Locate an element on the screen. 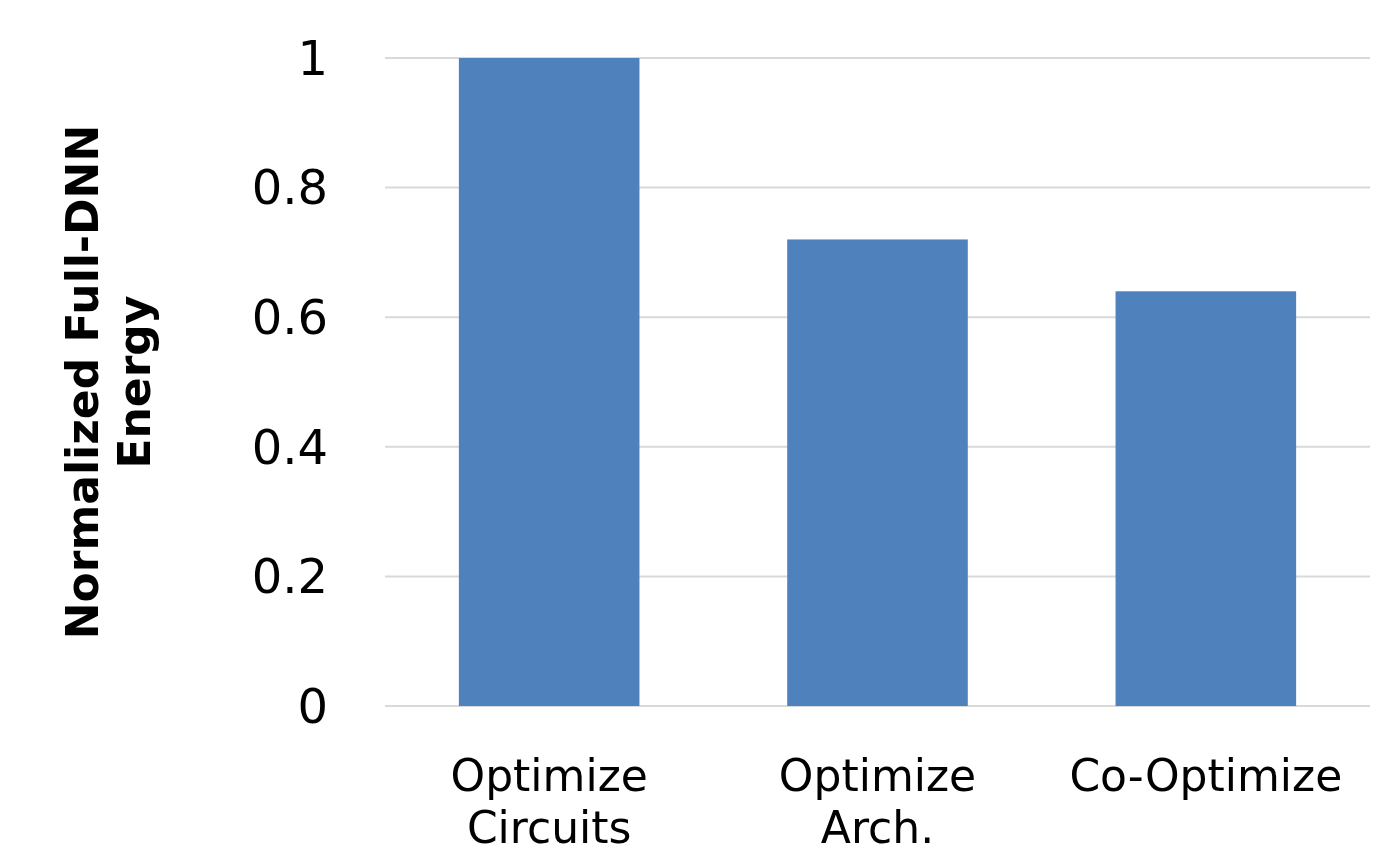 This screenshot has width=1378, height=864. y-tick-label: 0.8 is located at coordinates (289, 187).